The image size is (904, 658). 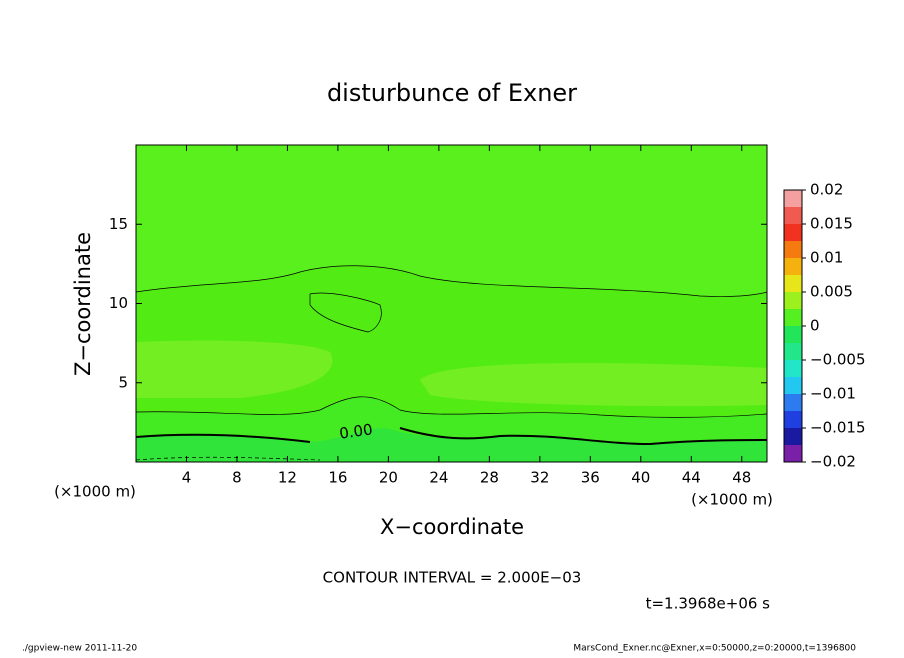 I want to click on x-tick-label: 32, so click(x=539, y=478).